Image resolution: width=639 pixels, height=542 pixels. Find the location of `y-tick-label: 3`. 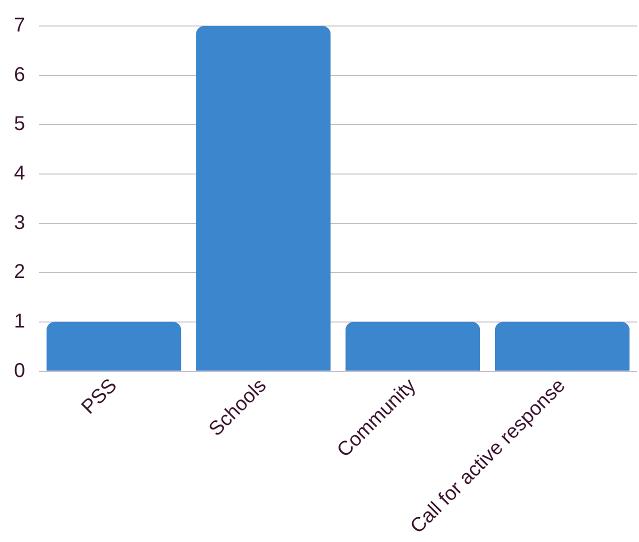

y-tick-label: 3 is located at coordinates (20, 223).